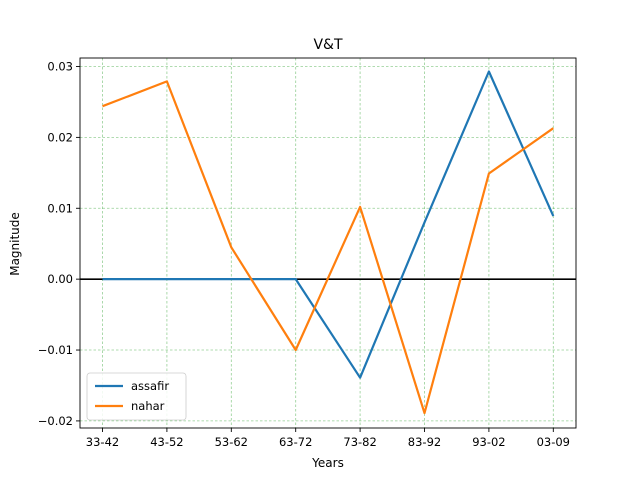 The image size is (640, 484). Describe the element at coordinates (328, 438) in the screenshot. I see `x-axis-ticks: 33-42 43-52 53-62 63-72 73-82 83-92 93-02 03-09` at that location.